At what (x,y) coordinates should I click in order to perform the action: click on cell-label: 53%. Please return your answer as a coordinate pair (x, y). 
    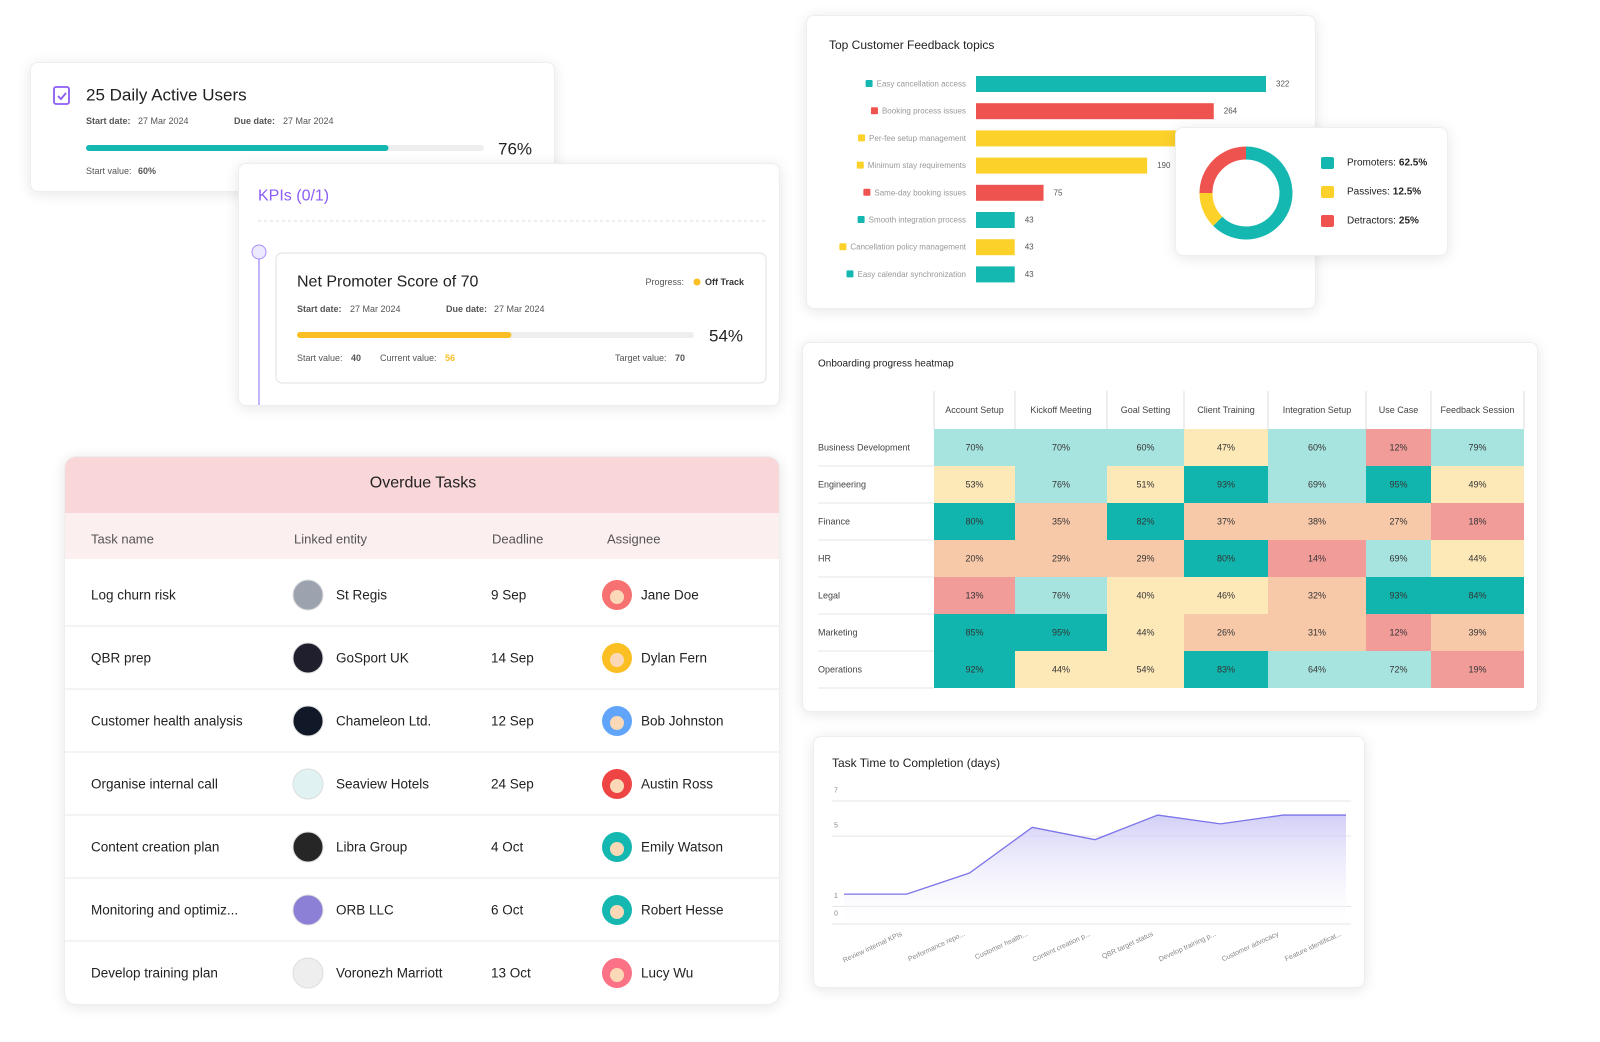
    Looking at the image, I should click on (974, 485).